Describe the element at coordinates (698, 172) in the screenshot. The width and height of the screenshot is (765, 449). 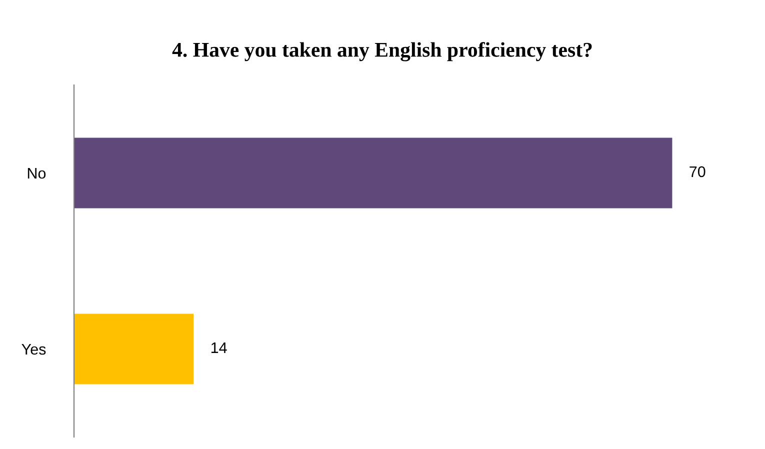
I see `data-label: 70` at that location.